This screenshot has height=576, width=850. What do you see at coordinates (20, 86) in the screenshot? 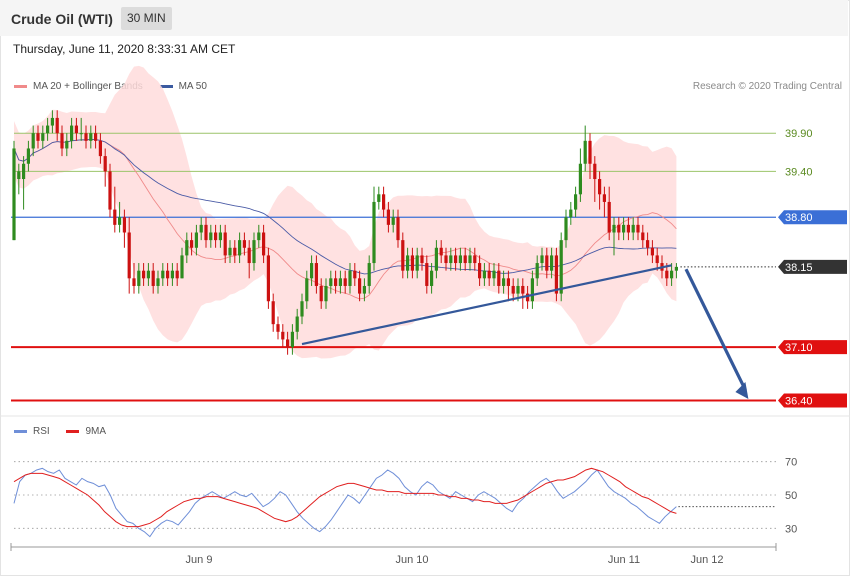
I see `ma20-swatch` at bounding box center [20, 86].